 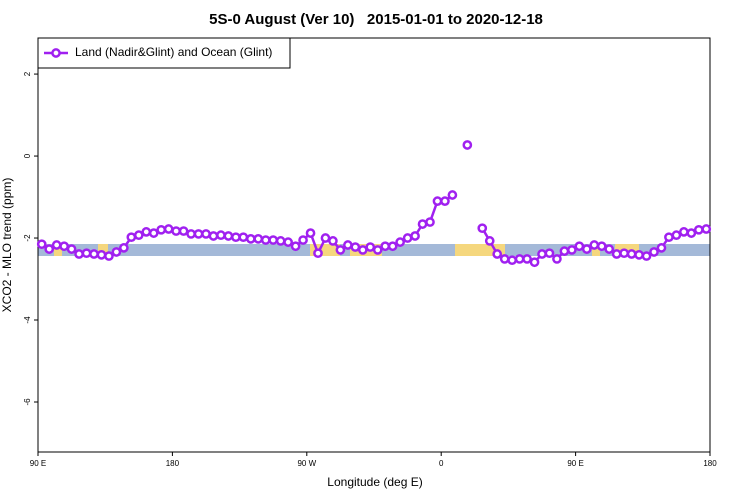 What do you see at coordinates (374, 482) in the screenshot?
I see `x-axis-label: Longitude (deg E)` at bounding box center [374, 482].